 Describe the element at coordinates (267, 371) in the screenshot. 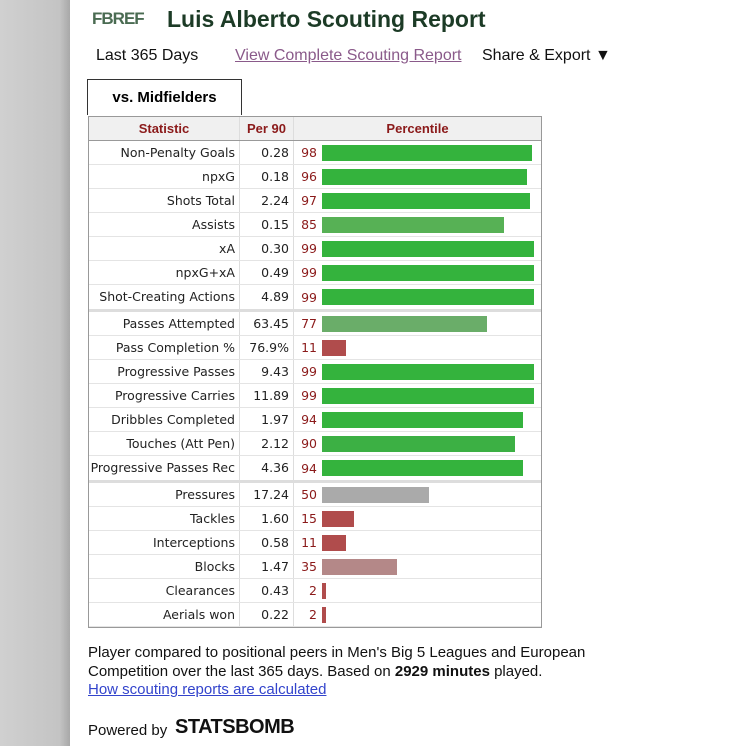

I see `per90: 9.43` at that location.